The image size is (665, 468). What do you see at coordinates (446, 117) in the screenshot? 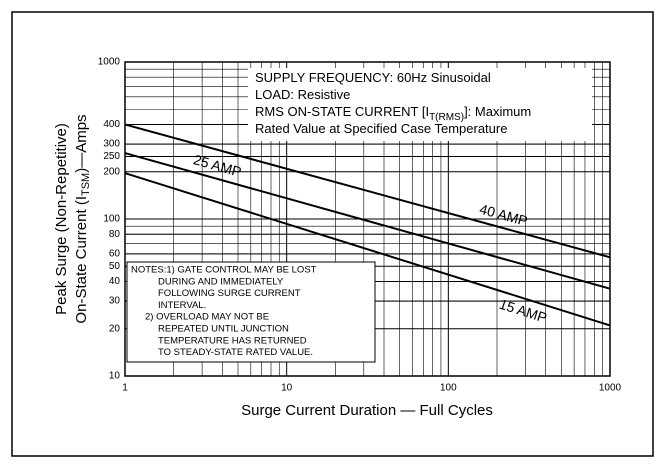
I see `annotation-sub: T(RMS)` at bounding box center [446, 117].